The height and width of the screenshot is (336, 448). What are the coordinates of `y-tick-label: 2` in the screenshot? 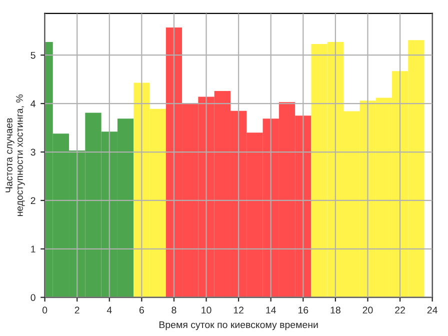 It's located at (33, 200).